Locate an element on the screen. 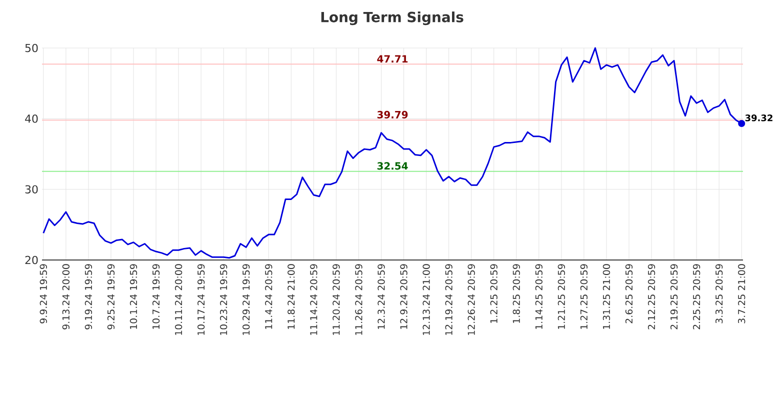 This screenshot has width=784, height=400. x-tick-label: 9.19.24 19:59 is located at coordinates (88, 297).